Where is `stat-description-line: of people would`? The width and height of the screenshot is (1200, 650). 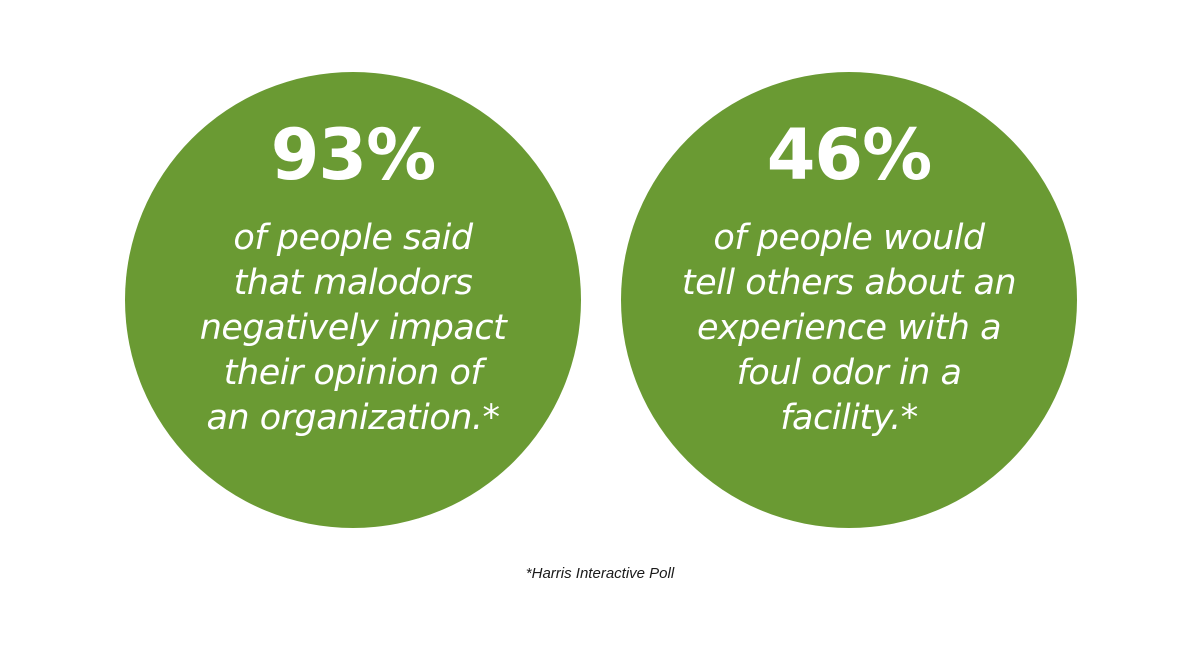
stat-description-line: of people would is located at coordinates (849, 238).